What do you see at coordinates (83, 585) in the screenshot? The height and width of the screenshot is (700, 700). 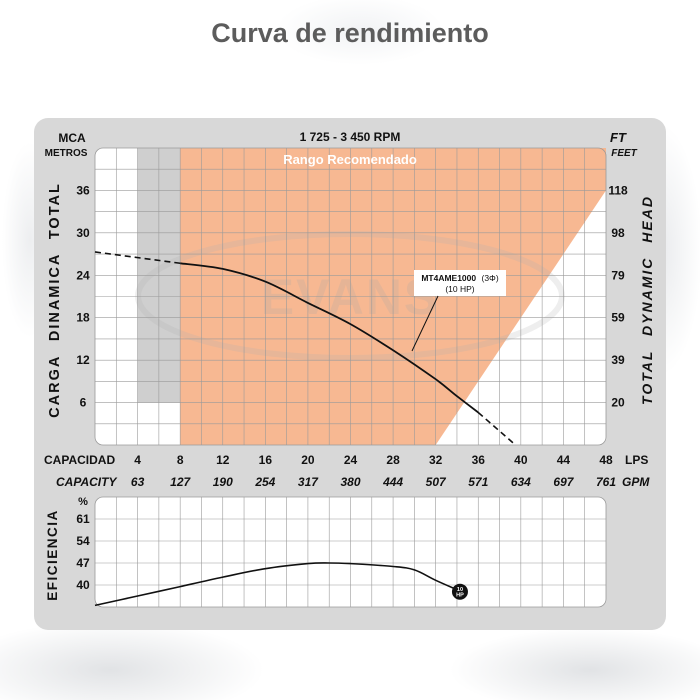 I see `eff-y-tick-label: 40` at bounding box center [83, 585].